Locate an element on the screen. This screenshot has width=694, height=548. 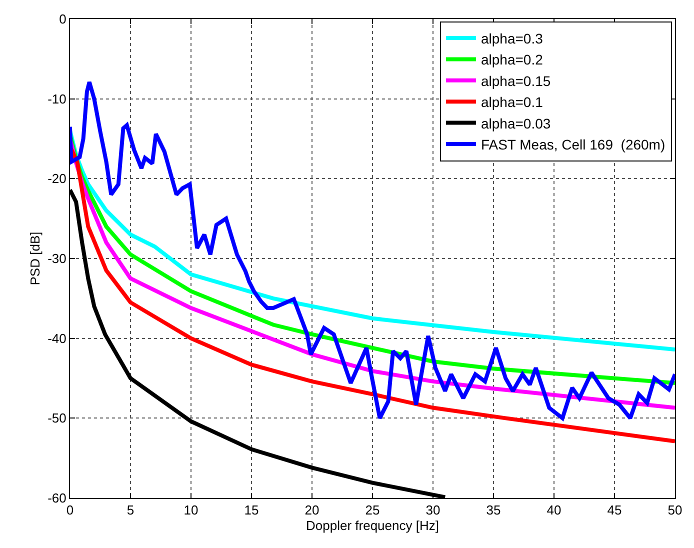
x-tick-label: 40 is located at coordinates (554, 510).